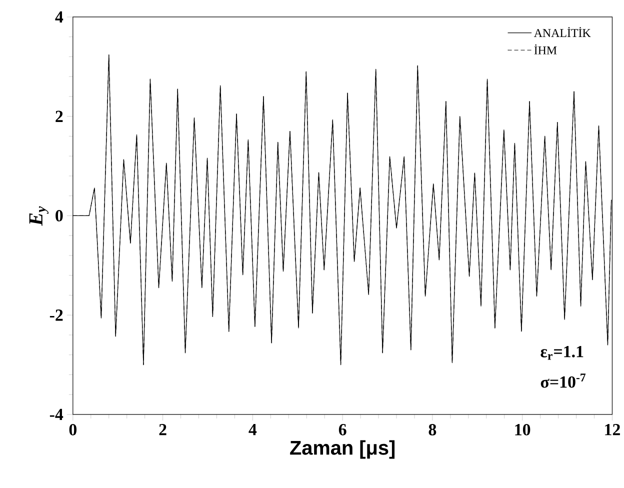 This screenshot has width=624, height=488. What do you see at coordinates (38, 216) in the screenshot?
I see `y-axis-title: E$_{y}$` at bounding box center [38, 216].